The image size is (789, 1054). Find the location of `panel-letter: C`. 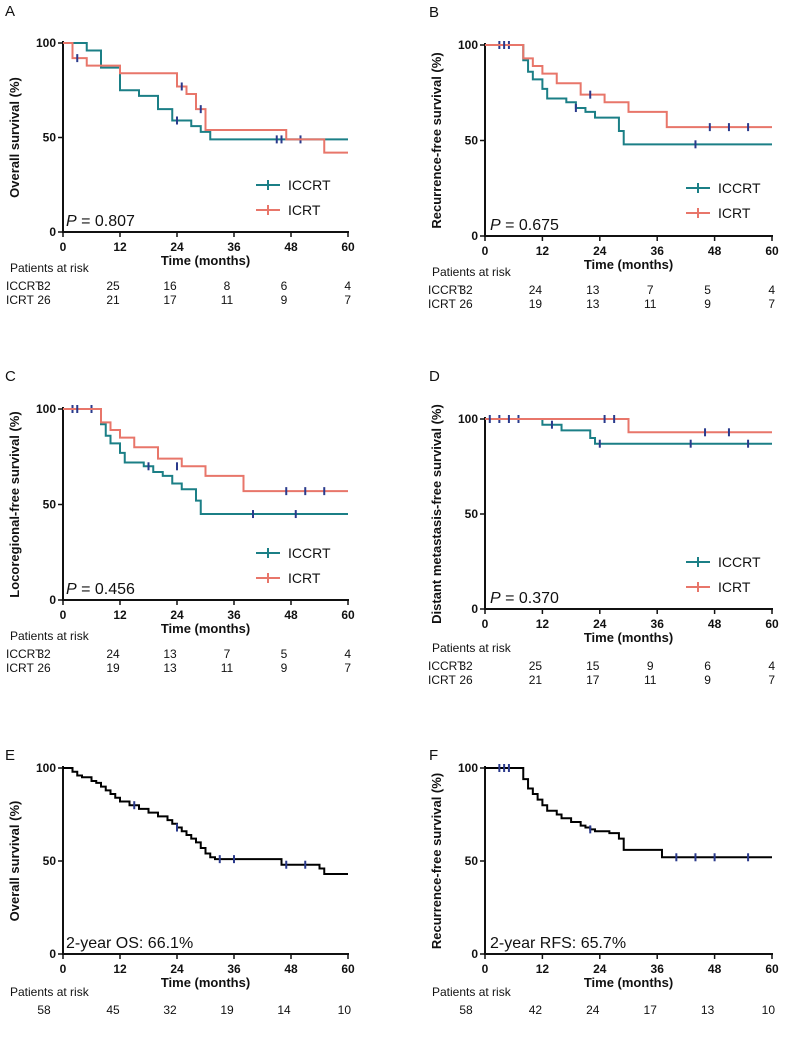

panel-letter: C is located at coordinates (10, 376).